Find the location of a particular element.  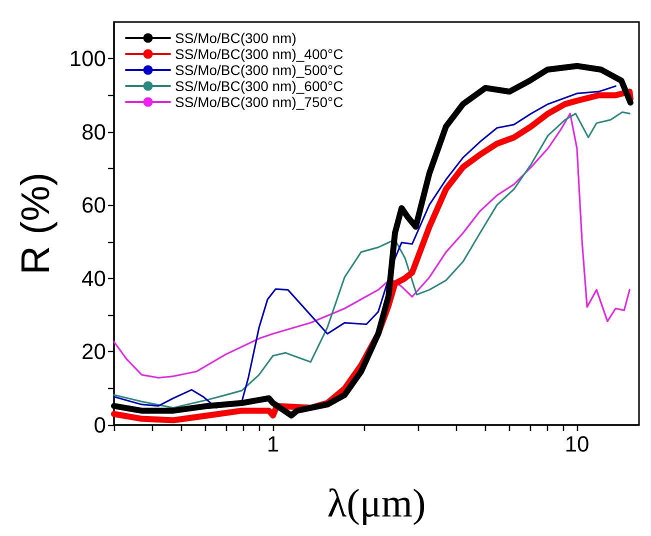

y-tick-label: 100 is located at coordinates (87, 59).